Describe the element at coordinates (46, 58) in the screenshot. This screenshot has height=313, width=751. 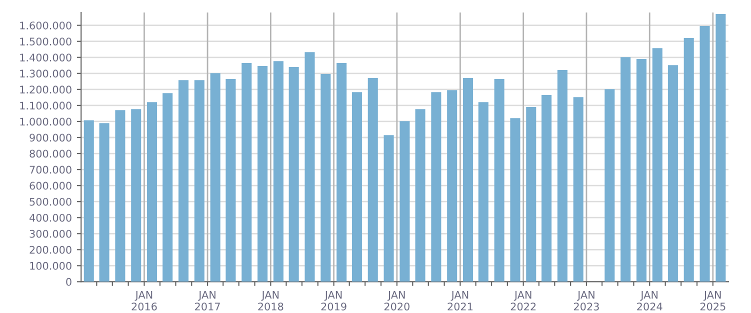
I see `y-tick-label: 1.400.000` at that location.